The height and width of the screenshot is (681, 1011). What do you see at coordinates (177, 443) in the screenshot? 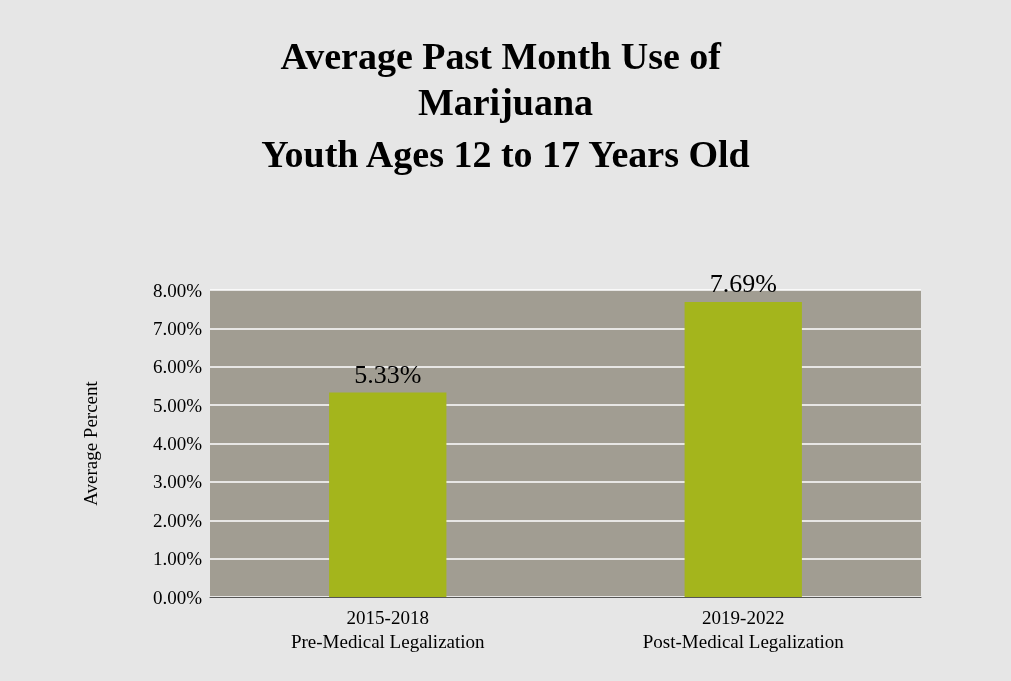
I see `y-tick-label: 4.00%` at bounding box center [177, 443].